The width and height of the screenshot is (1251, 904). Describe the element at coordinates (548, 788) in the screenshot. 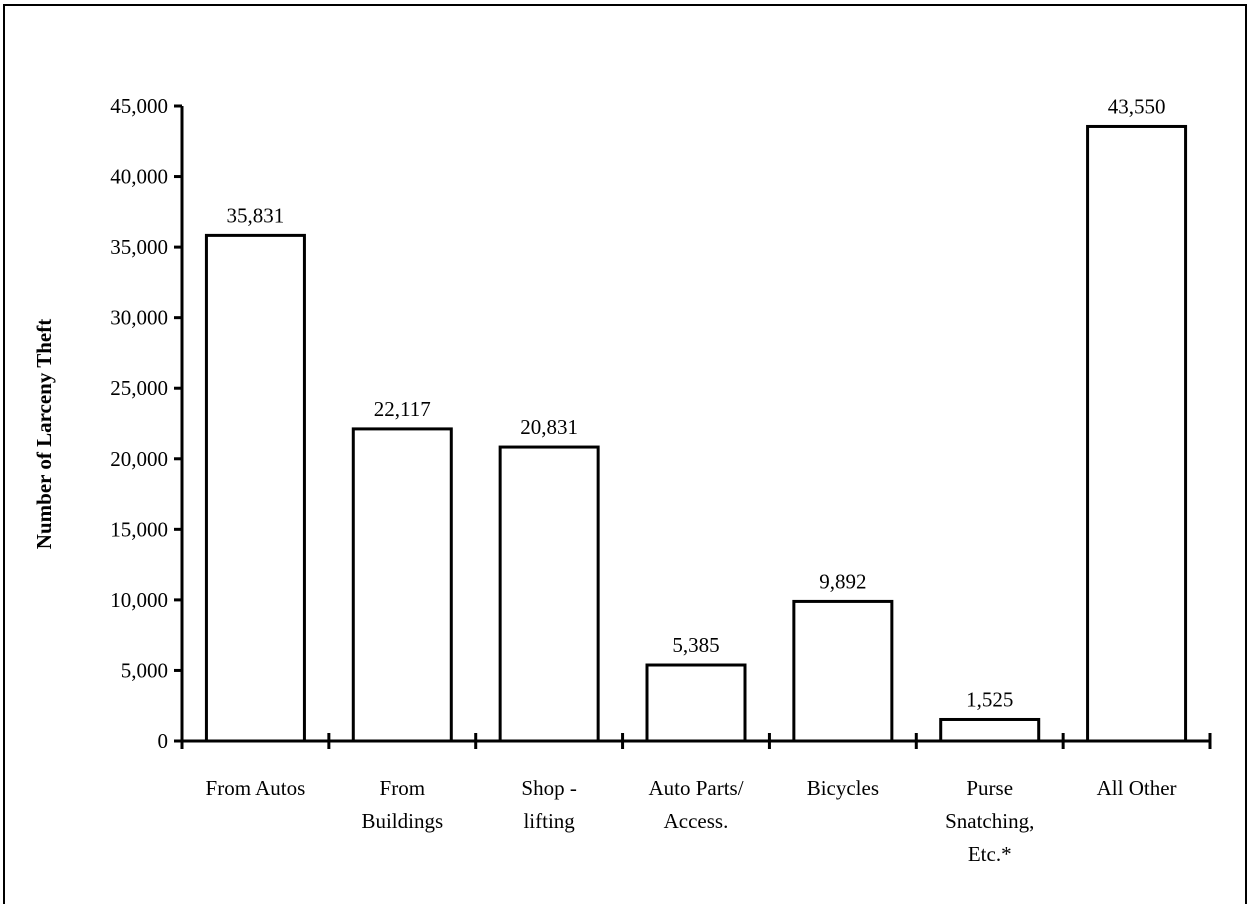

I see `category-label: Shop -` at that location.